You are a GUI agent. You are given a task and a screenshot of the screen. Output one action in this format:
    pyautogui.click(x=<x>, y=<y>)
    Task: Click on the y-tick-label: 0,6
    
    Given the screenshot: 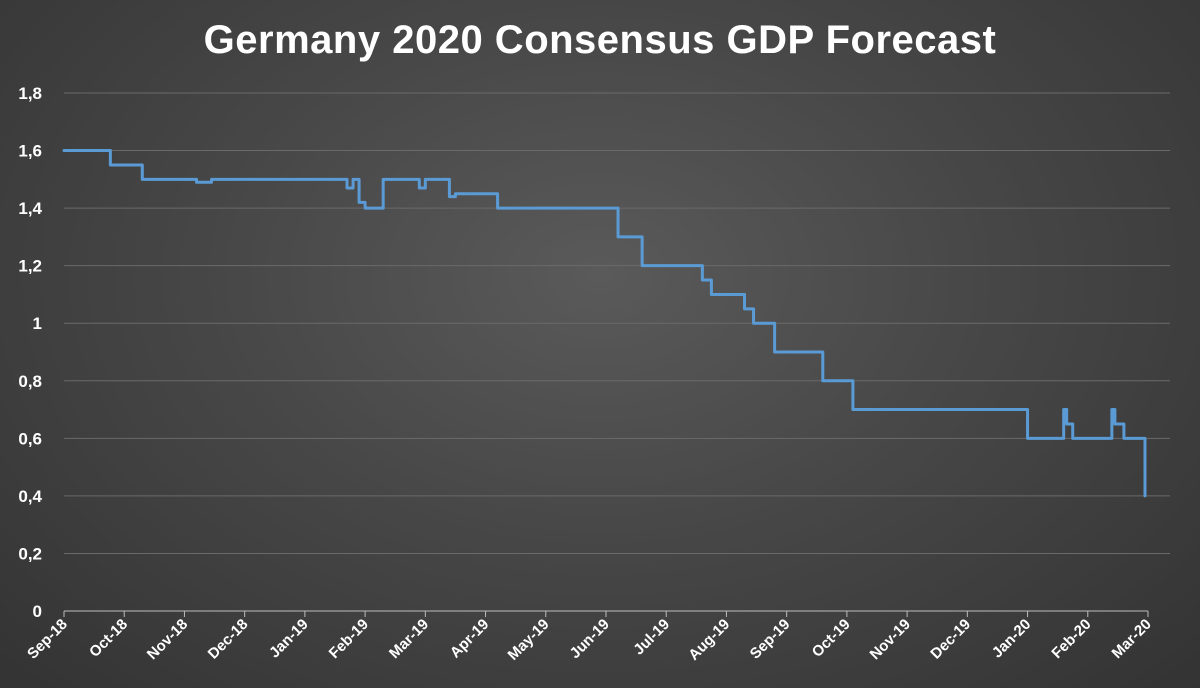 What is the action you would take?
    pyautogui.click(x=30, y=438)
    